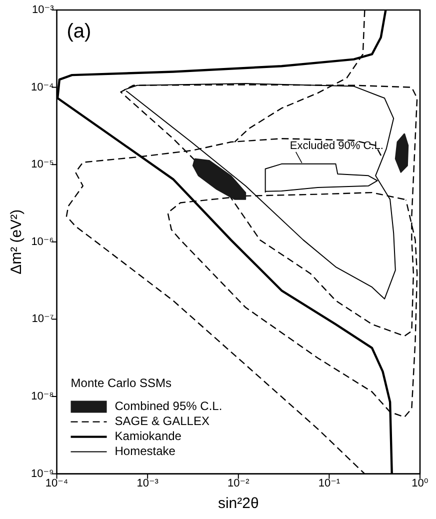  I want to click on x-tick-label: 10⁻¹, so click(329, 483).